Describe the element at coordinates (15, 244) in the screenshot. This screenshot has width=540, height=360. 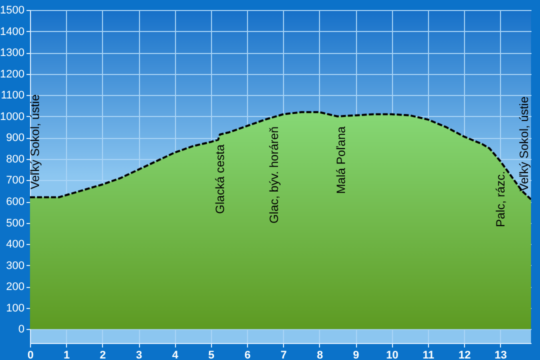
I see `y-tick-label: 400` at that location.